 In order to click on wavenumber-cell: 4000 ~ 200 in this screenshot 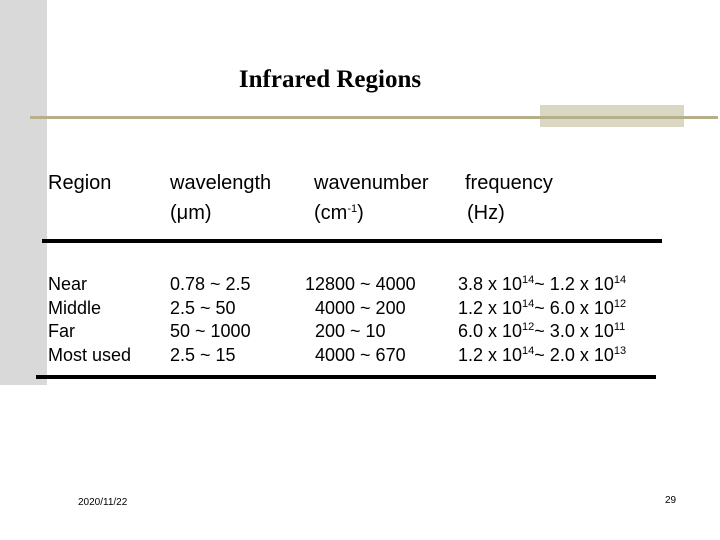, I will do `click(360, 307)`.